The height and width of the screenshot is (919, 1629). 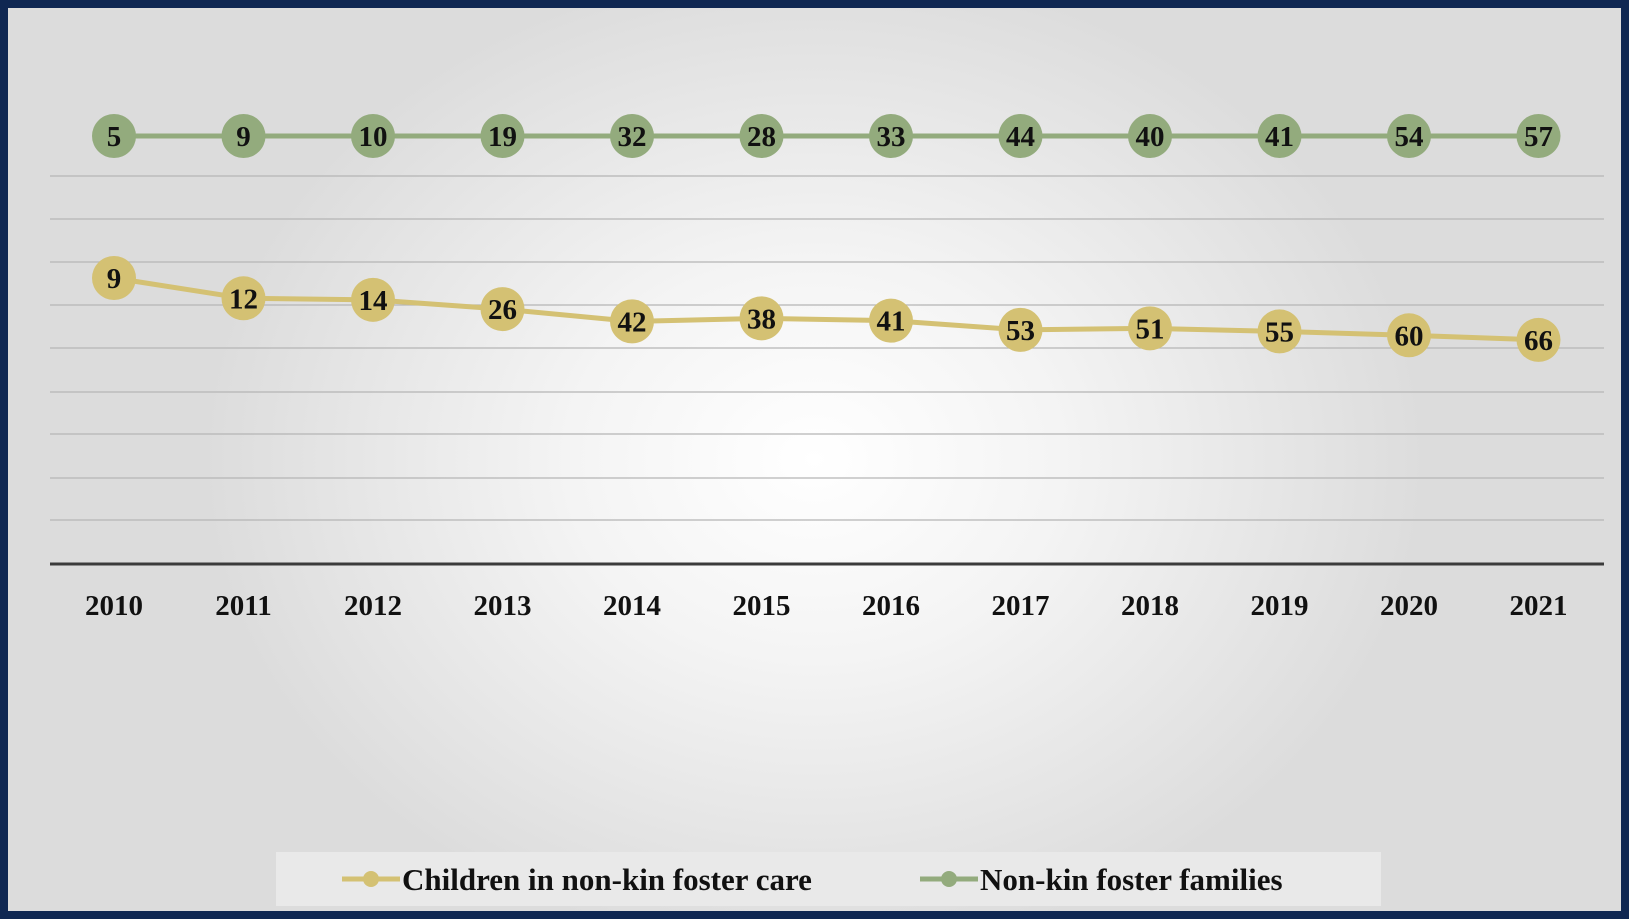 I want to click on data-label: 51, so click(x=1150, y=329).